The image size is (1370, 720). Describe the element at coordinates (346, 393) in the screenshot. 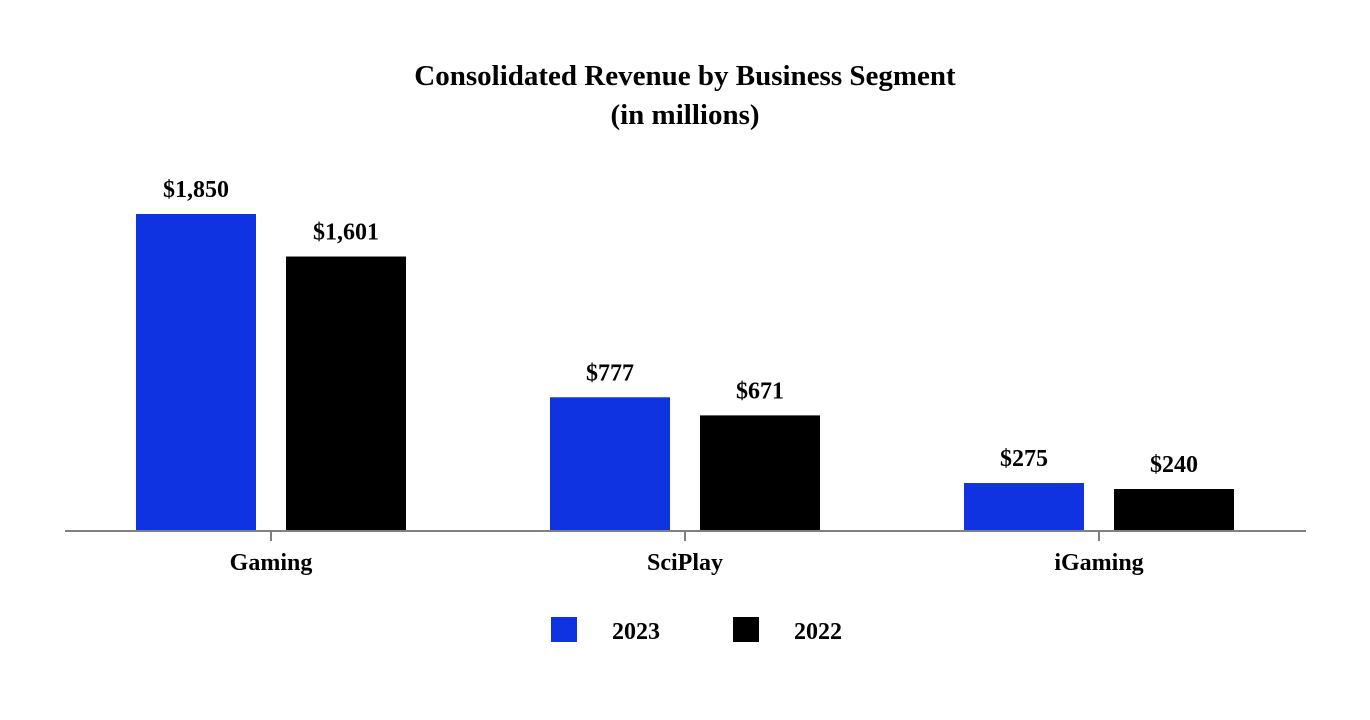

I see `bar-2022-gaming` at that location.